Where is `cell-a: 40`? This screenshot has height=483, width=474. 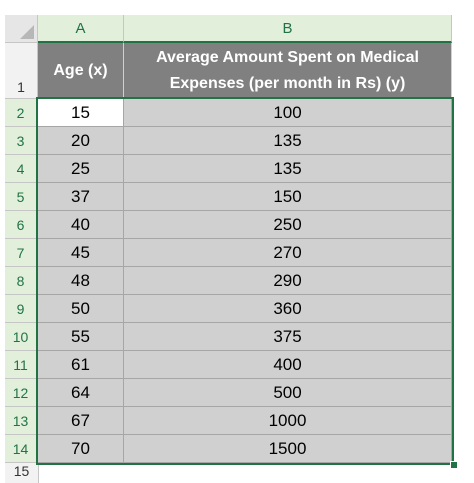
cell-a: 40 is located at coordinates (81, 225).